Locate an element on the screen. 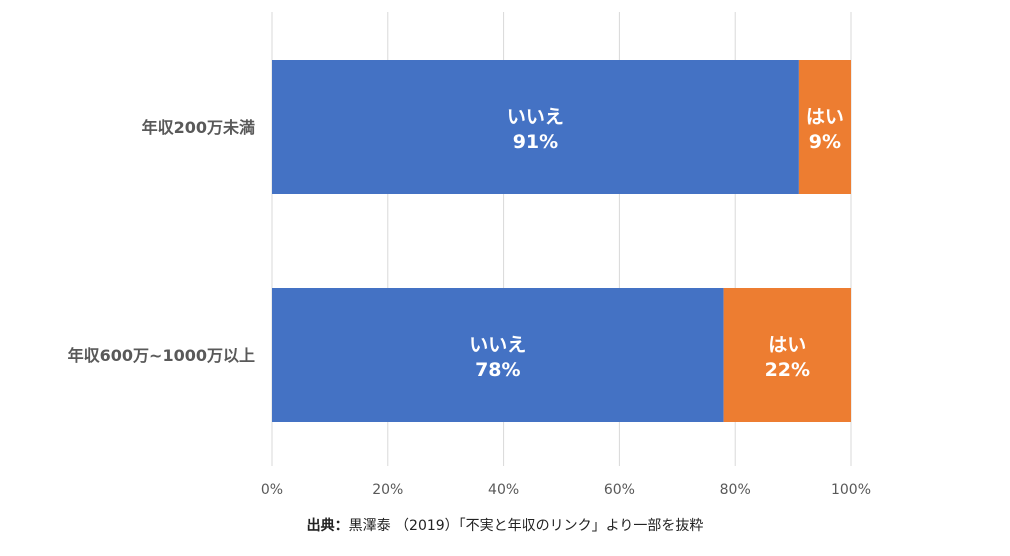 The height and width of the screenshot is (556, 1010). x-tick-label: 60% is located at coordinates (619, 490).